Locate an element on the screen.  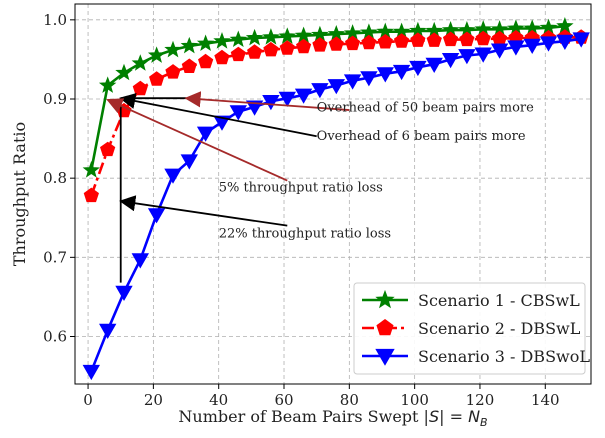
y-tick-label: 0.6 is located at coordinates (55, 337).